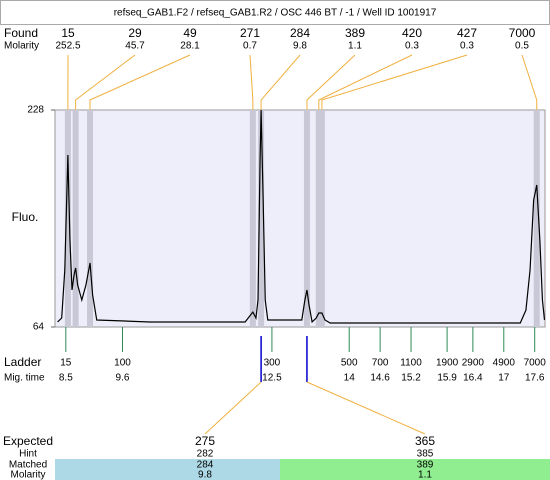  I want to click on ladder-size: 1100, so click(411, 363).